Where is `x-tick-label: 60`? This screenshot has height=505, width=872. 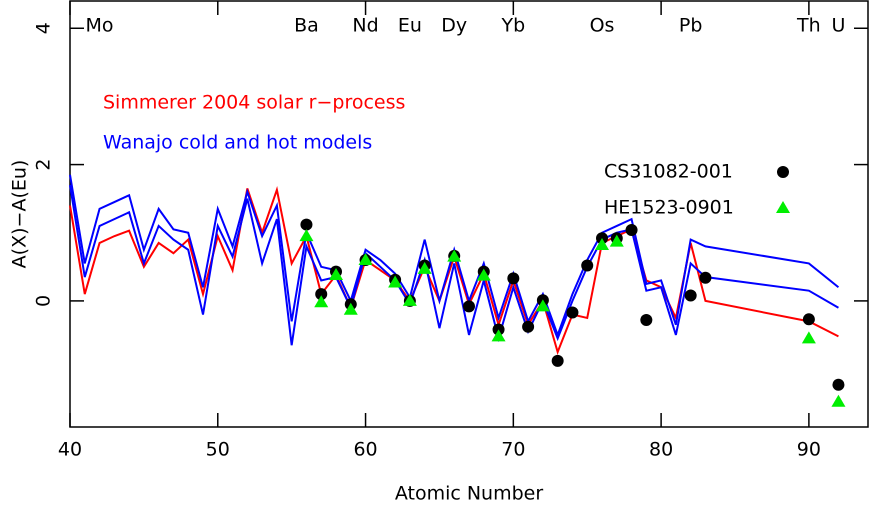 x-tick-label: 60 is located at coordinates (365, 450).